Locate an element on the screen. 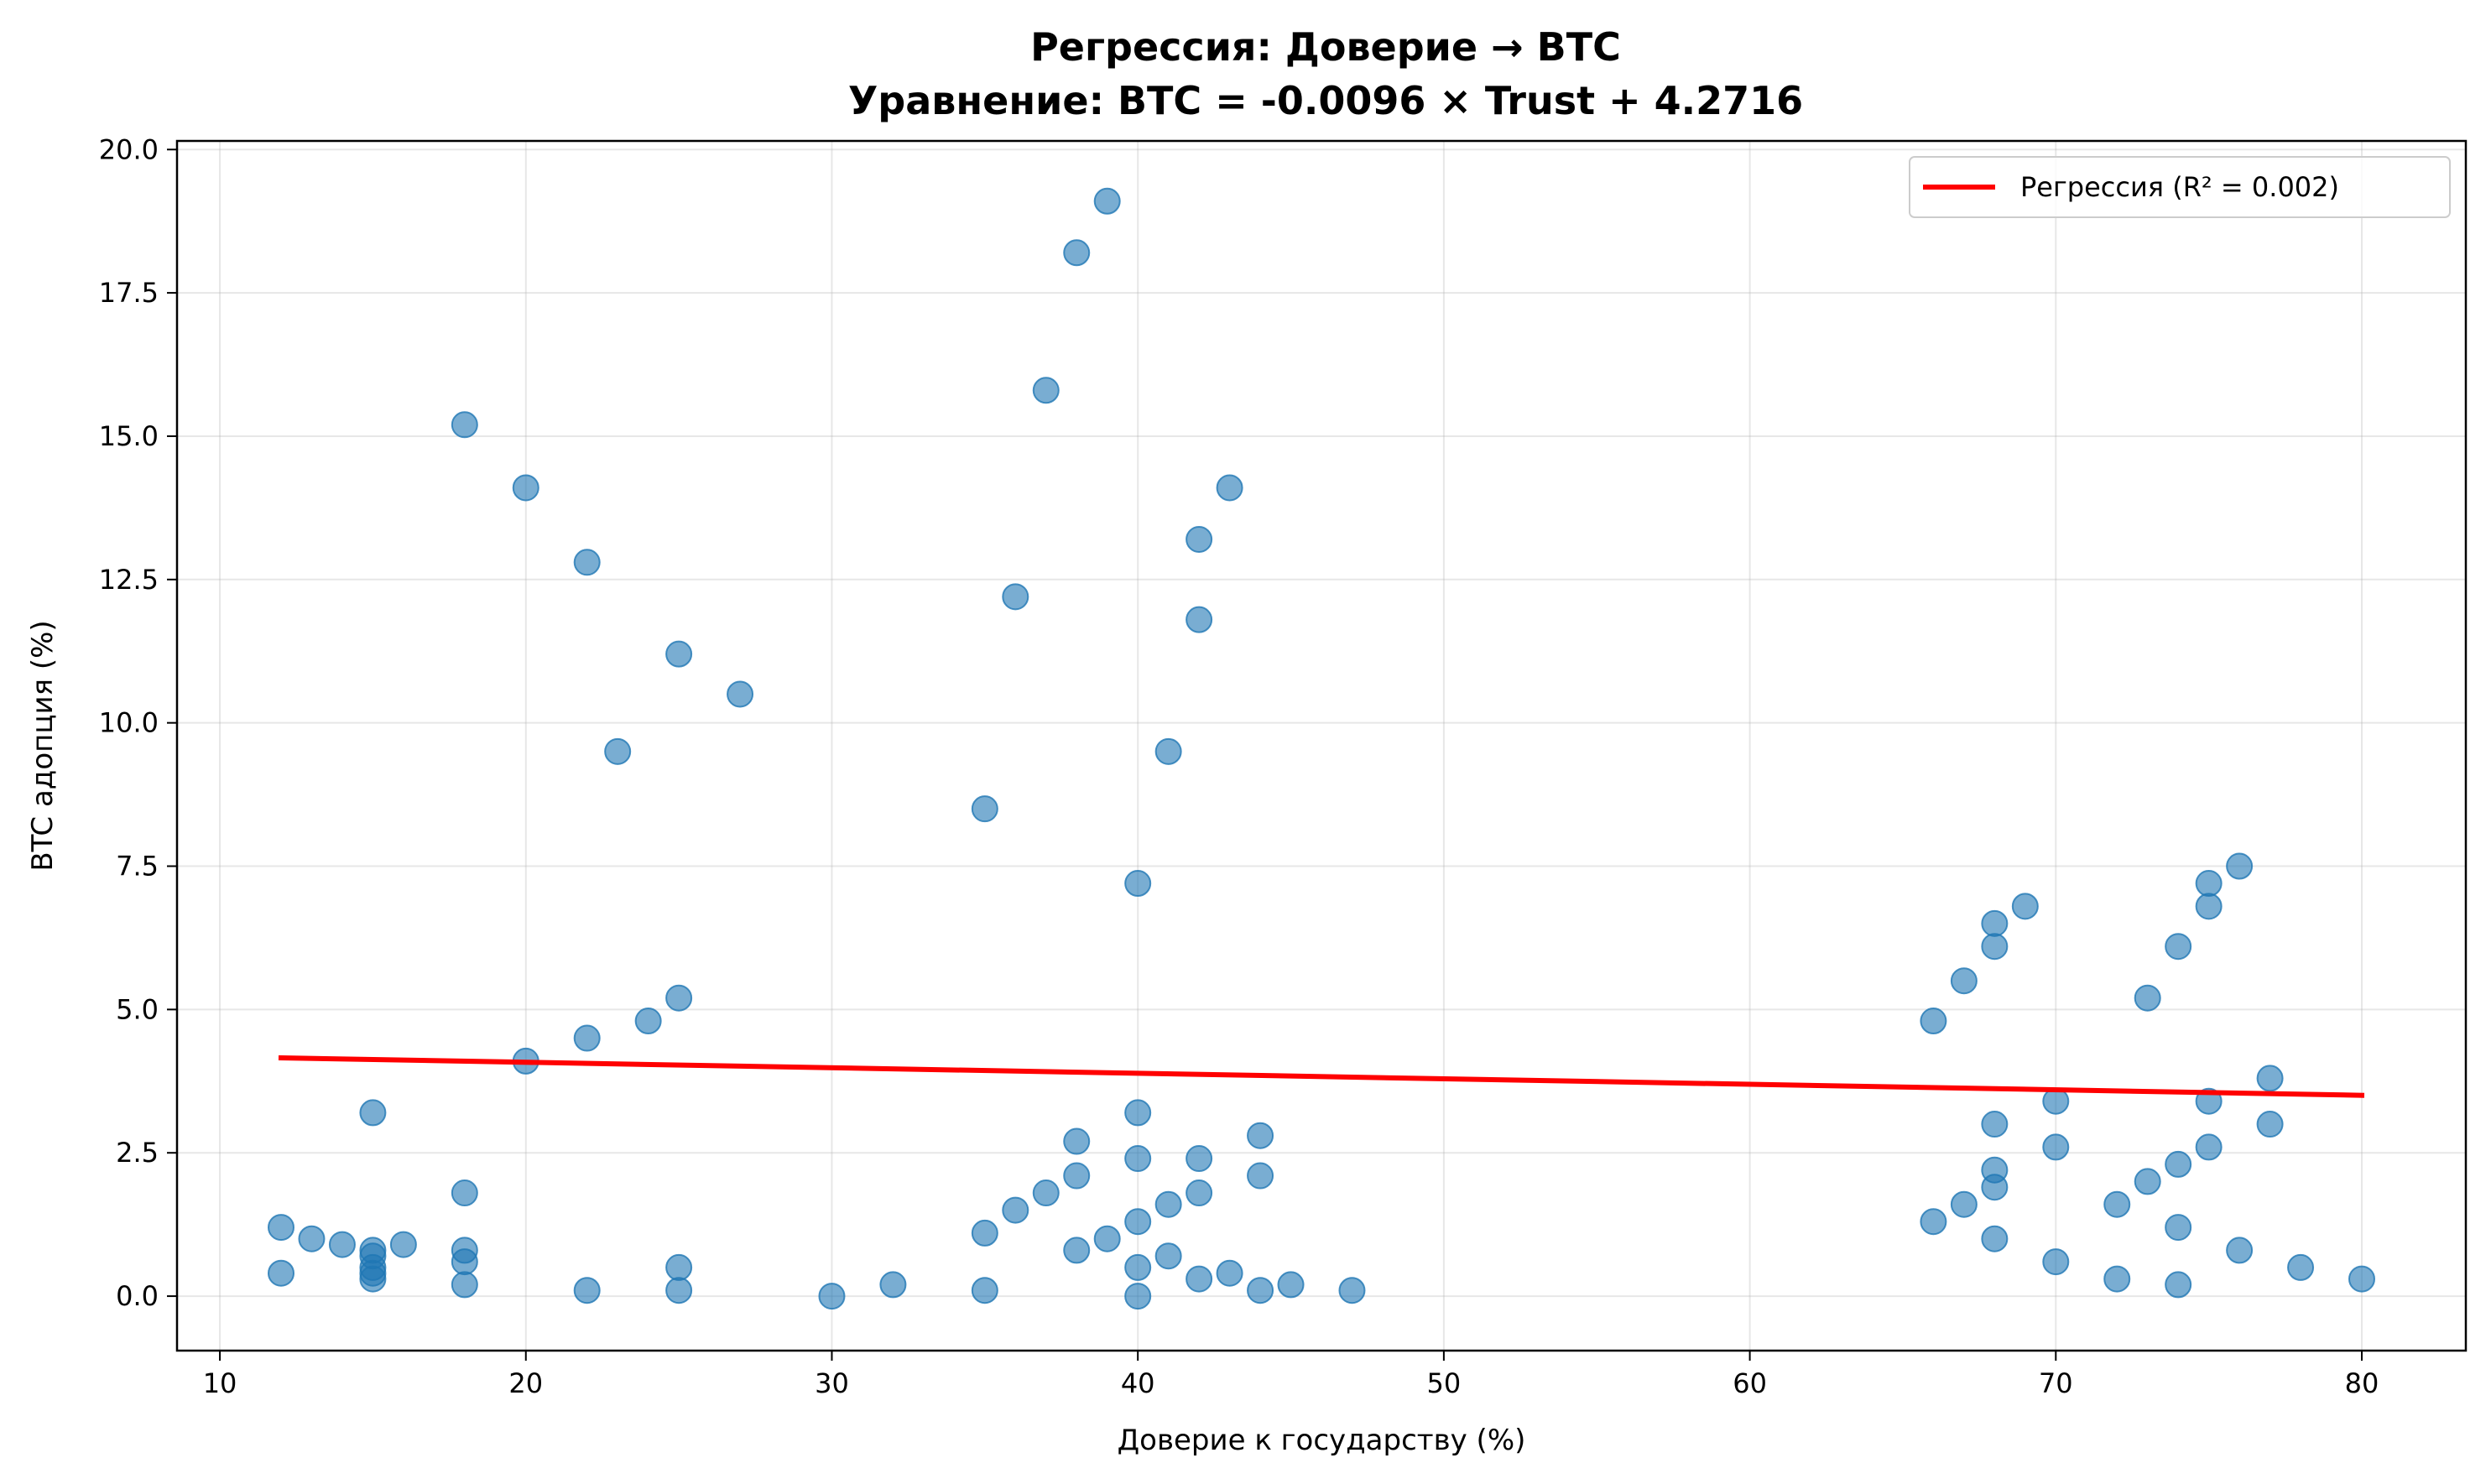 The width and height of the screenshot is (2491, 1484). x-tick-label: 40 is located at coordinates (1138, 1383).